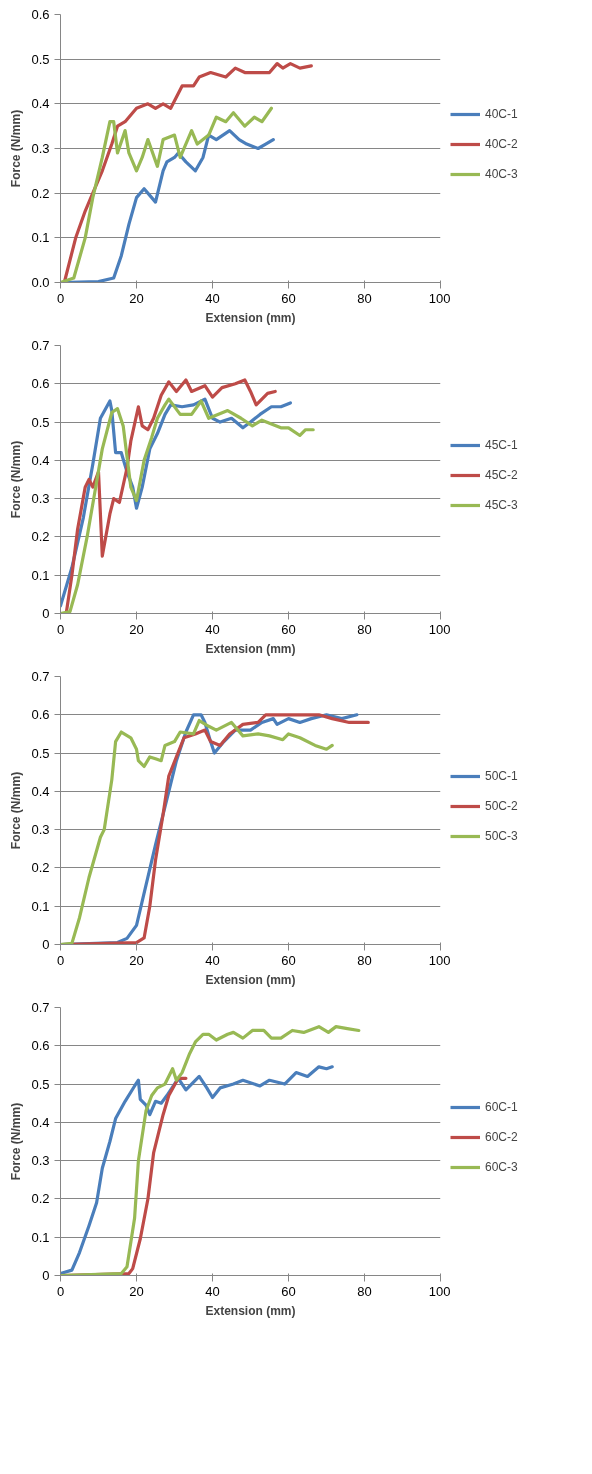 The width and height of the screenshot is (592, 1474). Describe the element at coordinates (501, 775) in the screenshot. I see `legend-label: 50C-1` at that location.